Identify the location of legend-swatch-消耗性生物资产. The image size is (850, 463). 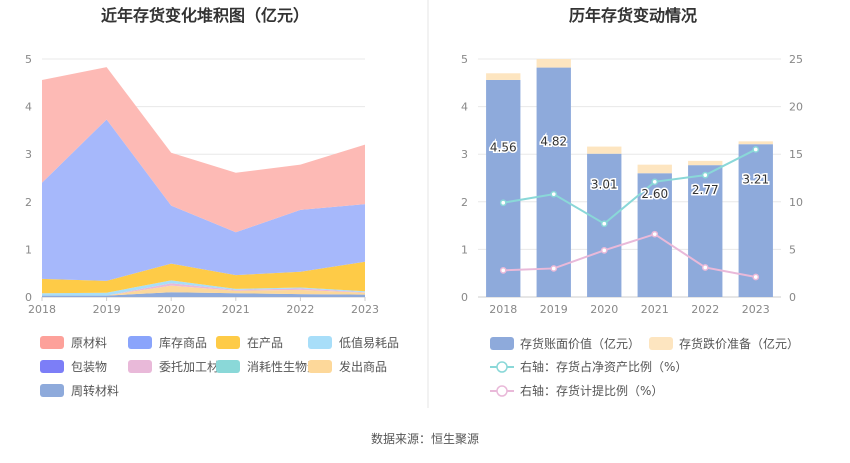
(228, 366).